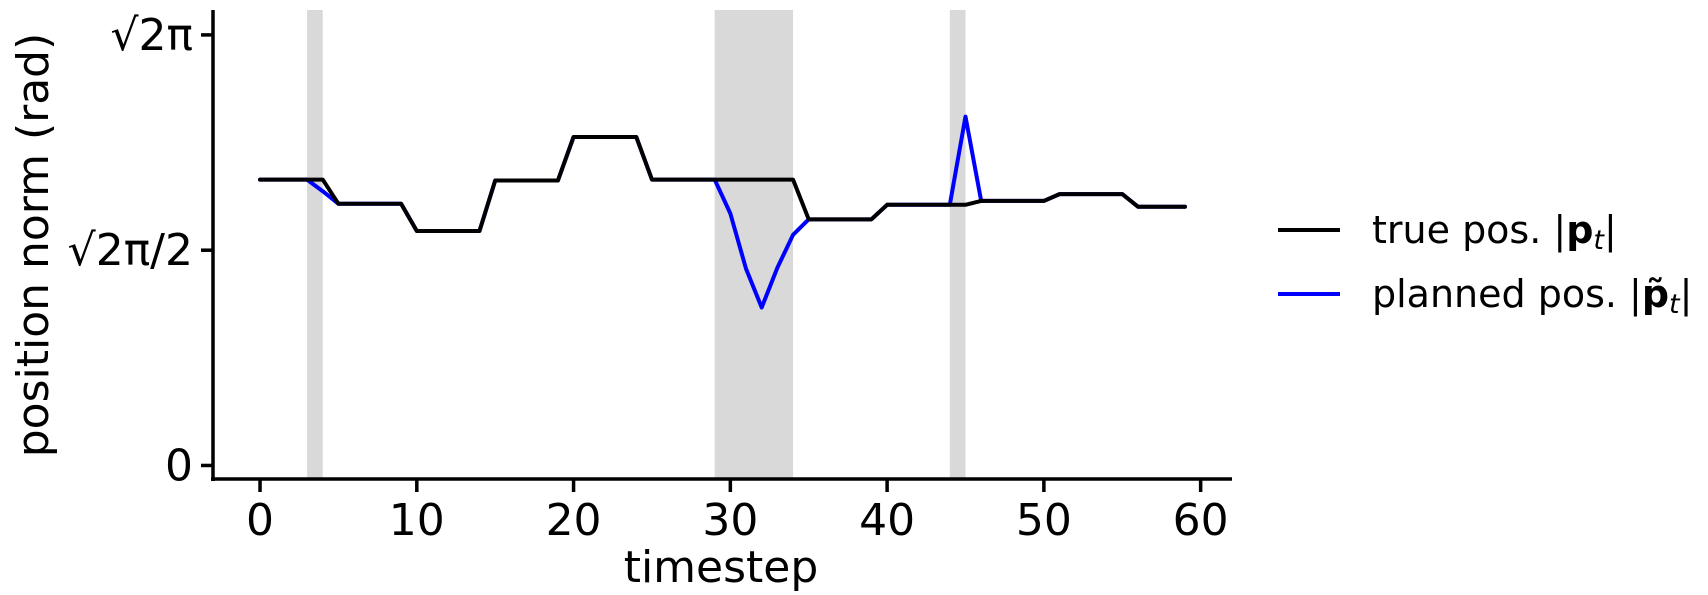  Describe the element at coordinates (179, 465) in the screenshot. I see `y-tick-label-0: 0` at that location.